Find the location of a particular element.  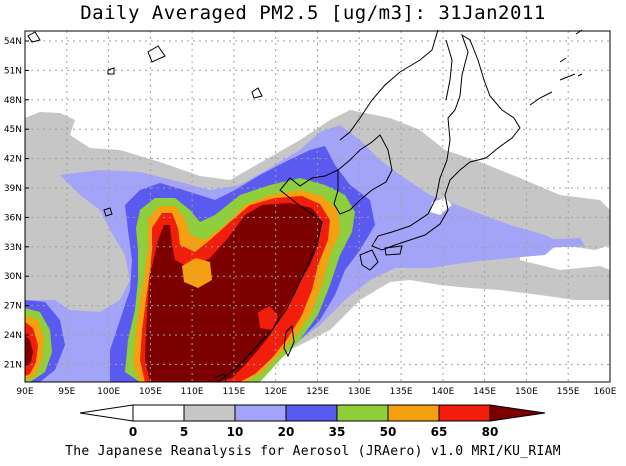

coast-russia is located at coordinates (389, 85).